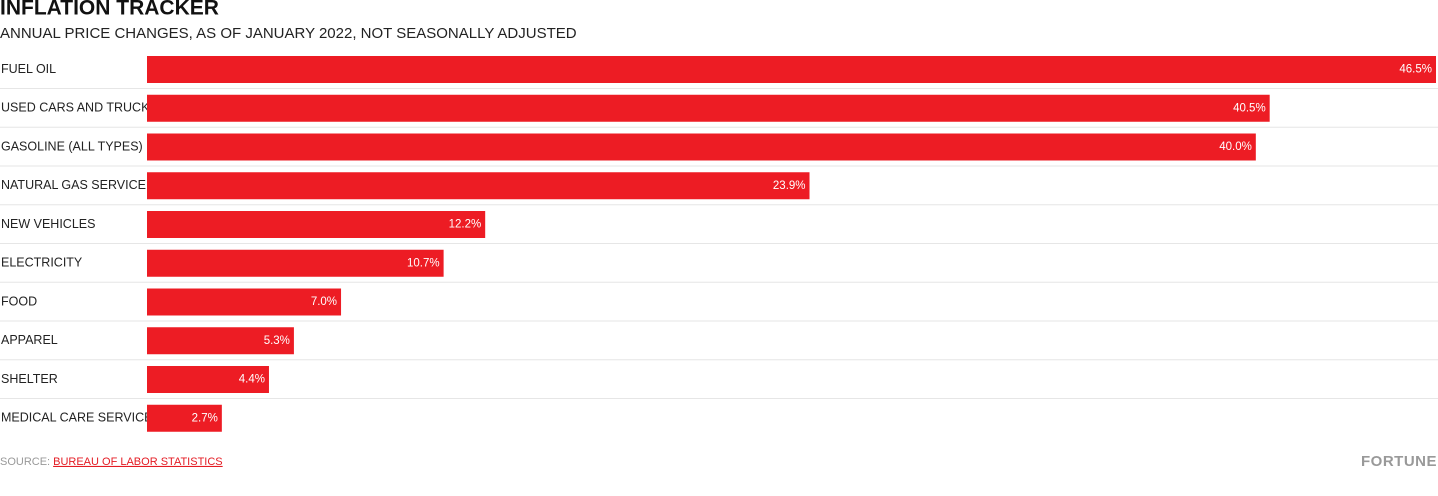 The width and height of the screenshot is (1438, 496). What do you see at coordinates (138, 462) in the screenshot?
I see `source-link: BUREAU OF LABOR STATISTICS` at bounding box center [138, 462].